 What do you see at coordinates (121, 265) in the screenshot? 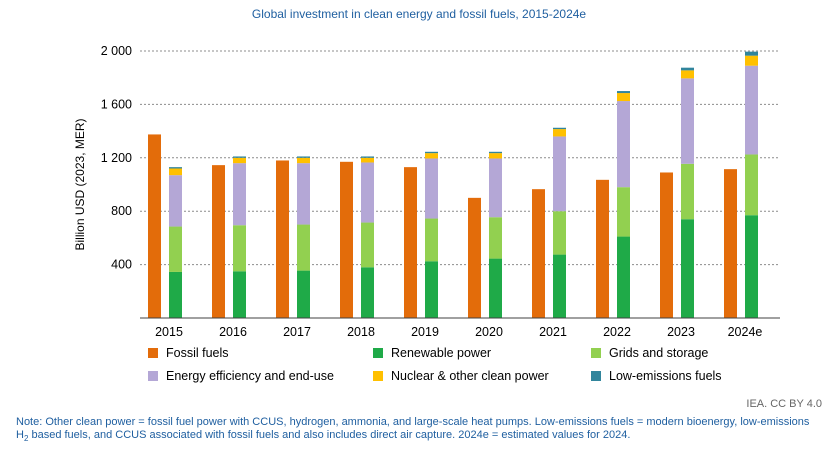
I see `y-tick-label: 400` at bounding box center [121, 265].